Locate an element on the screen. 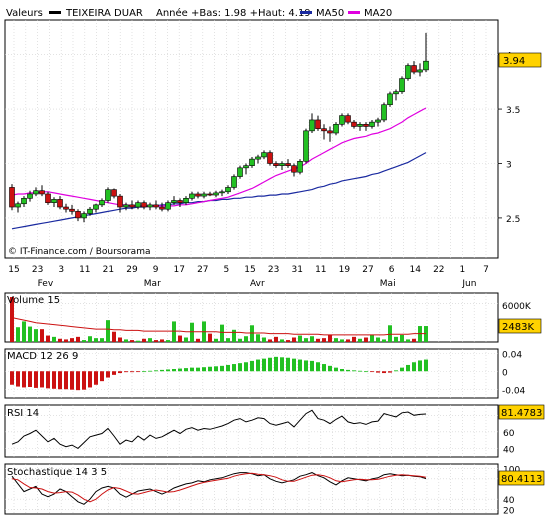 This screenshot has height=518, width=546. rsi-panel: RSI 14 60 40 81.4783 is located at coordinates (274, 431).